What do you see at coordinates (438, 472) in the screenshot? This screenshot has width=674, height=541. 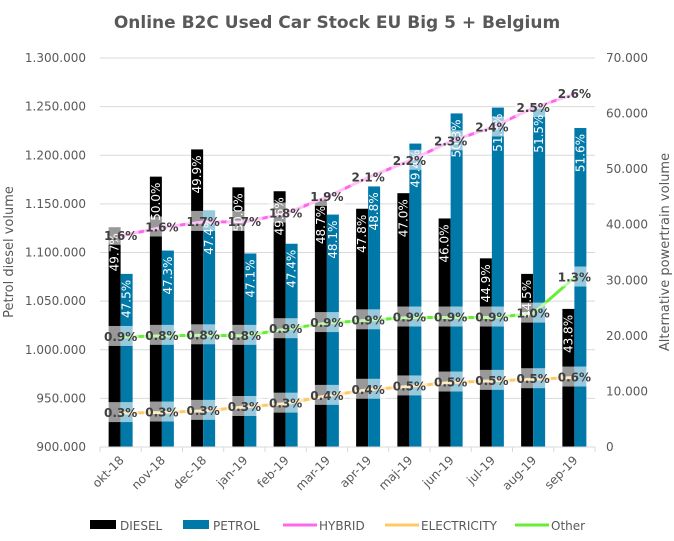 I see `x-tick-label: jun-19` at bounding box center [438, 472].